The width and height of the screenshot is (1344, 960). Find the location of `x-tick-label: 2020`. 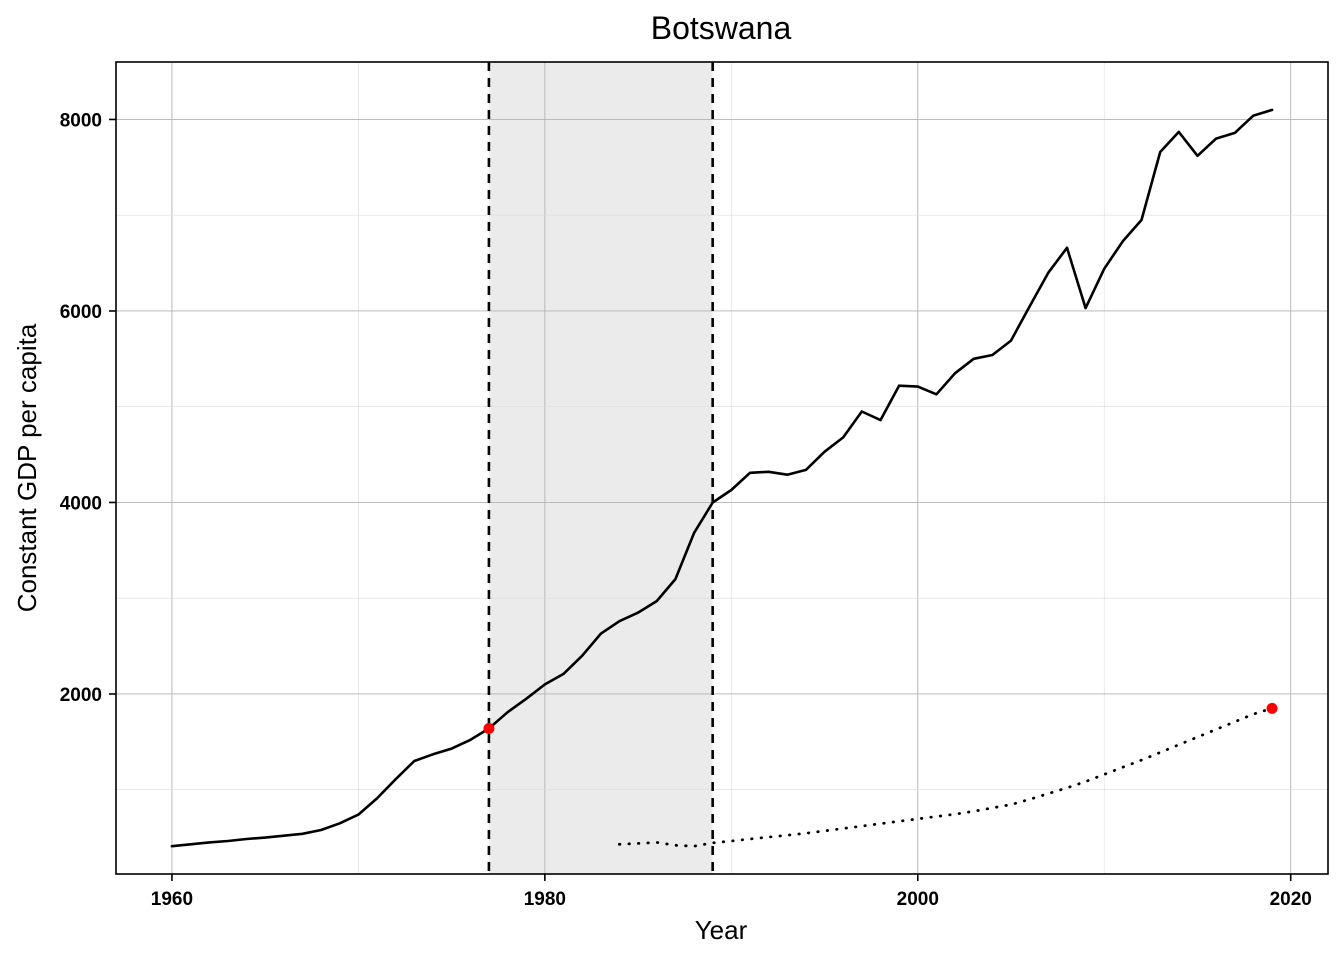

x-tick-label: 2020 is located at coordinates (1291, 899).